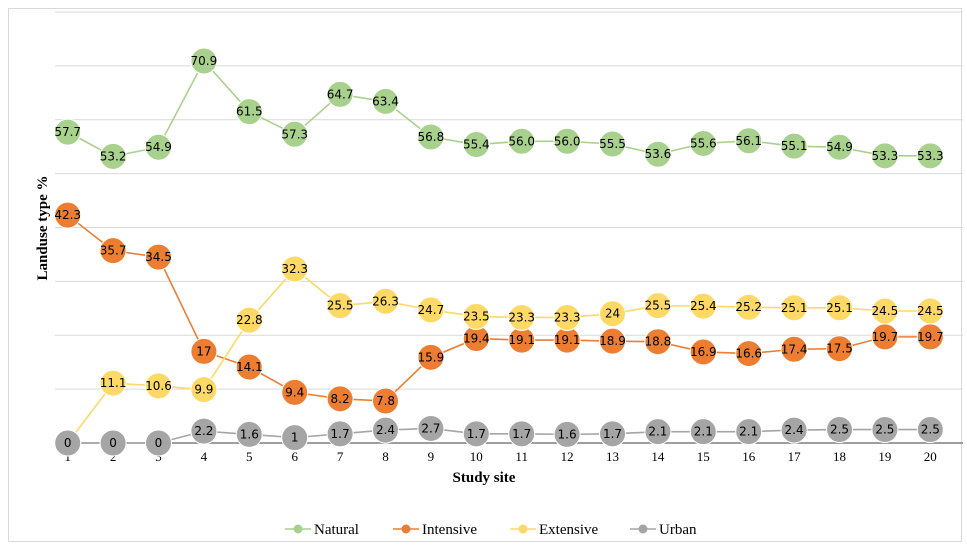 The height and width of the screenshot is (546, 967). What do you see at coordinates (430, 428) in the screenshot?
I see `data-label: 2.7` at bounding box center [430, 428].